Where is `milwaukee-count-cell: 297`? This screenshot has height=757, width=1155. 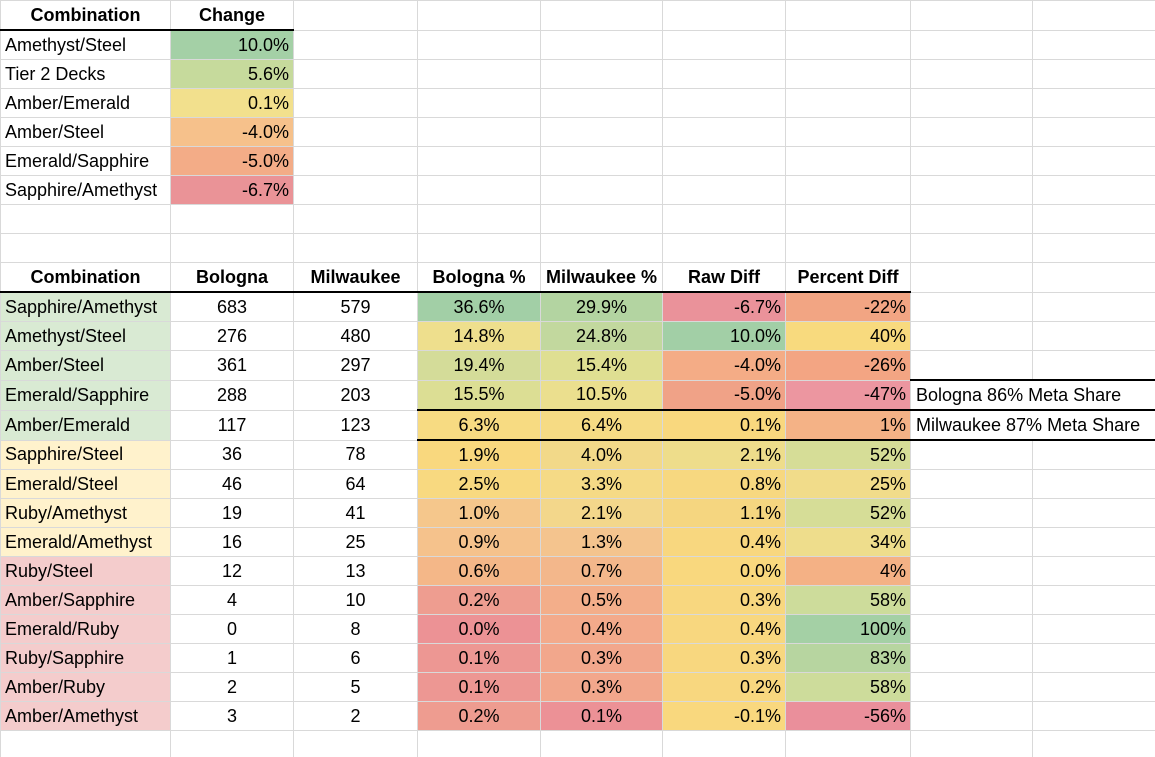
milwaukee-count-cell: 297 is located at coordinates (355, 365).